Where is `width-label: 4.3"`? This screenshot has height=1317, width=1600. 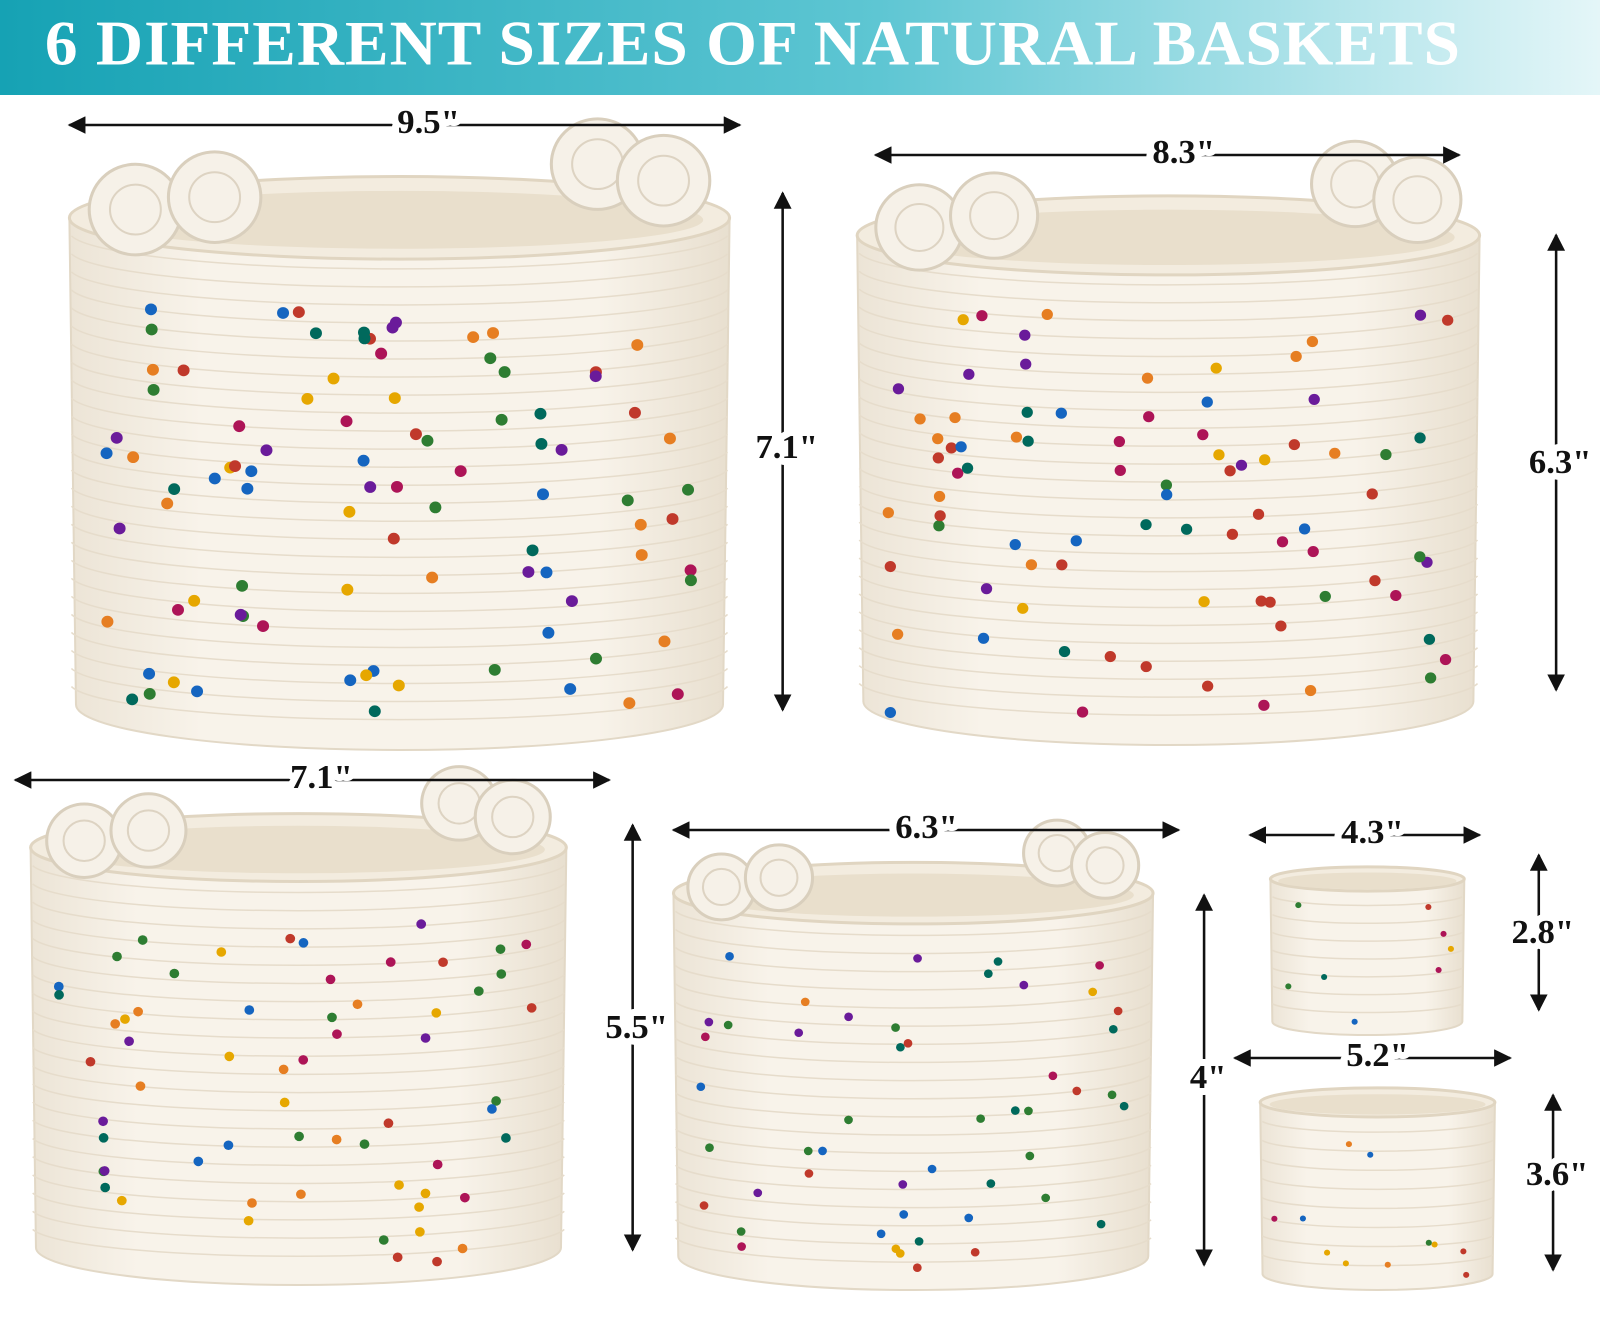
width-label: 4.3" is located at coordinates (1372, 832).